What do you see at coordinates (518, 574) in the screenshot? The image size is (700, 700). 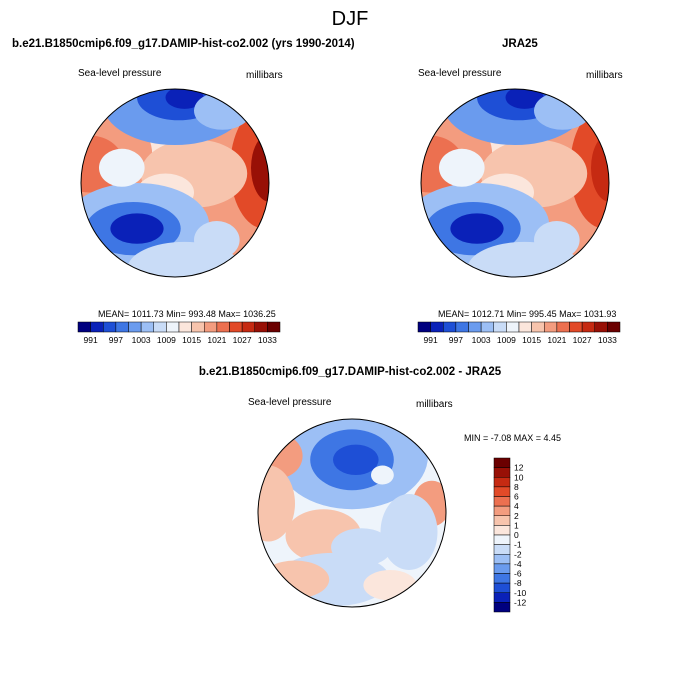 I see `colorbar-tick-label: -6` at bounding box center [518, 574].